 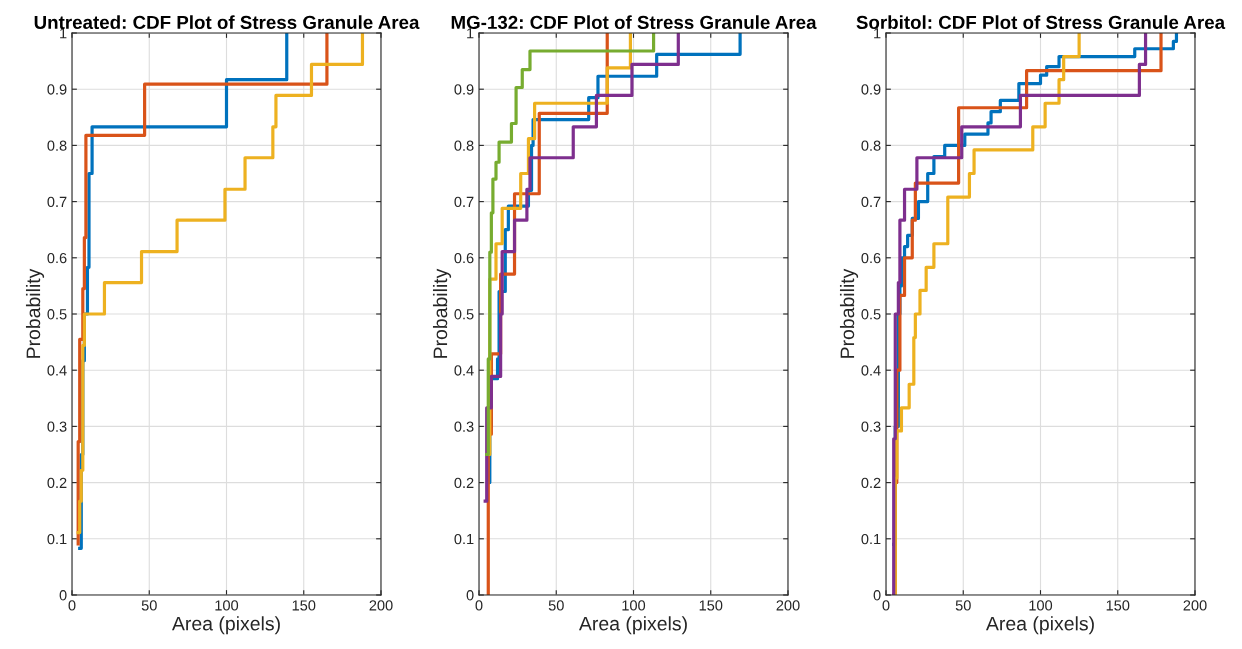 I want to click on chart-title: MG-132: CDF Plot of Stress Granule Area, so click(x=634, y=22).